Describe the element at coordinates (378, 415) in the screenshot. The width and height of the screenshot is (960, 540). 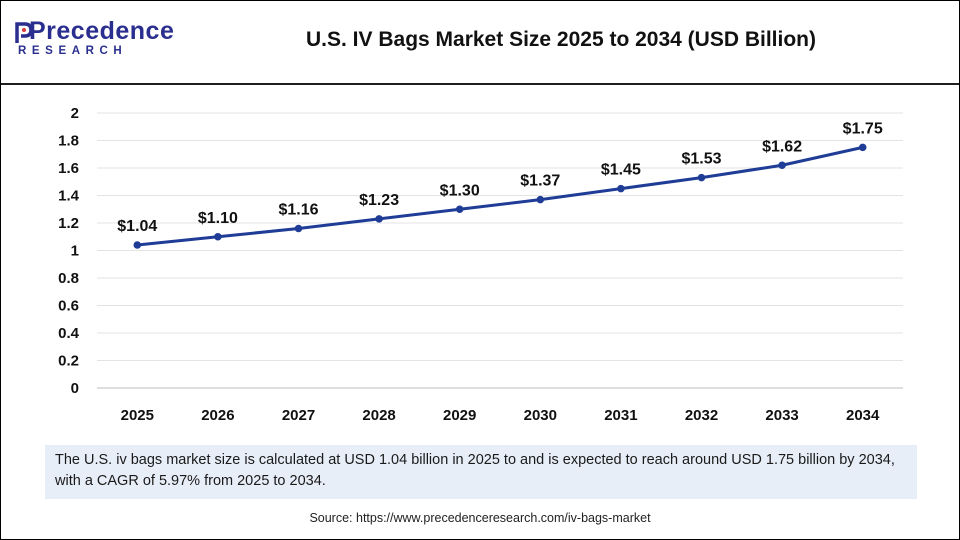
I see `x-tick-label: 2028` at that location.